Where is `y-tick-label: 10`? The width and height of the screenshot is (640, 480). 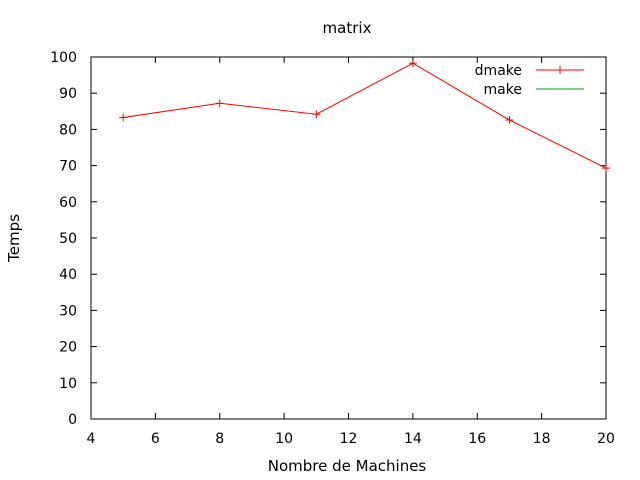 y-tick-label: 10 is located at coordinates (68, 384).